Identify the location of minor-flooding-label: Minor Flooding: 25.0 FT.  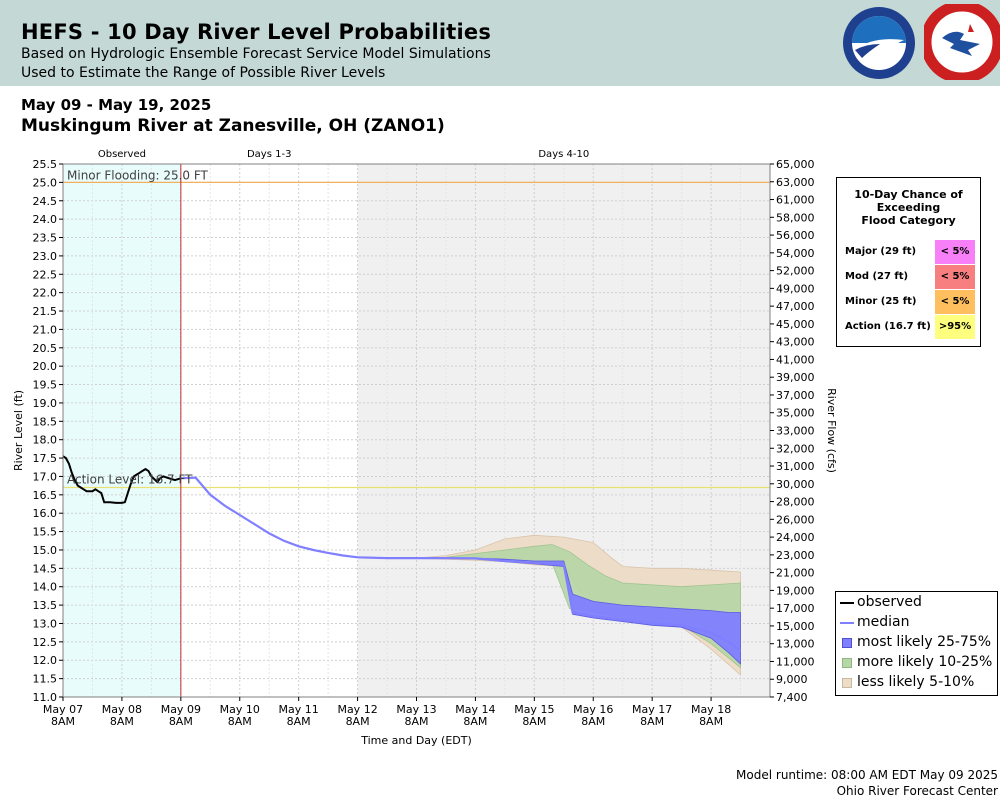
(138, 175).